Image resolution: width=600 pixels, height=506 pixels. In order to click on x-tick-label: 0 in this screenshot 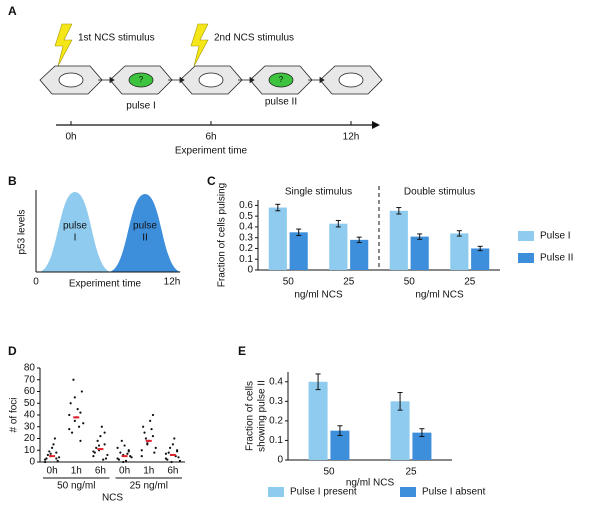, I will do `click(36, 282)`.